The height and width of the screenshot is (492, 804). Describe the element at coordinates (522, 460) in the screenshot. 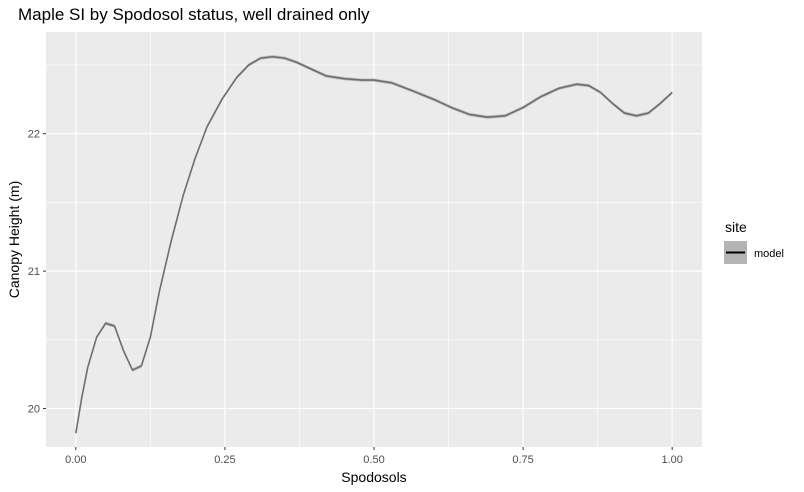

I see `x-tick-label: 0.75` at that location.